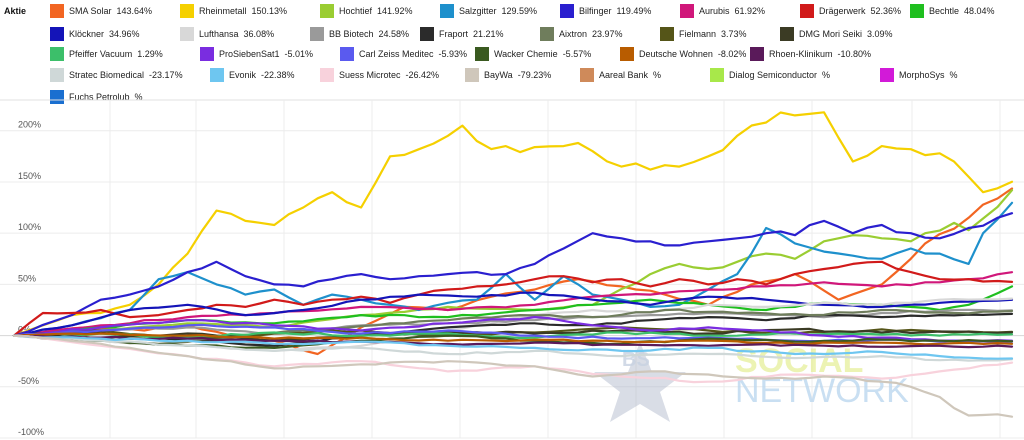 Image resolution: width=1024 pixels, height=440 pixels. I want to click on legend-label: ProSiebenSat1, so click(249, 54).